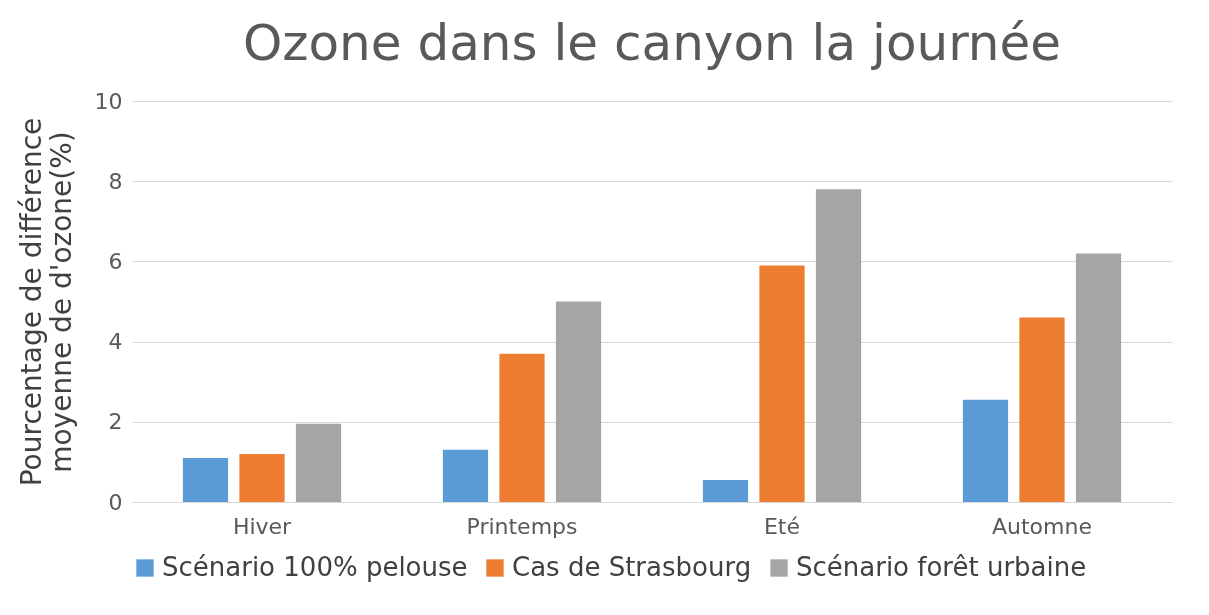 The height and width of the screenshot is (615, 1209). What do you see at coordinates (652, 43) in the screenshot?
I see `chart-title: Ozone dans le canyon la journée` at bounding box center [652, 43].